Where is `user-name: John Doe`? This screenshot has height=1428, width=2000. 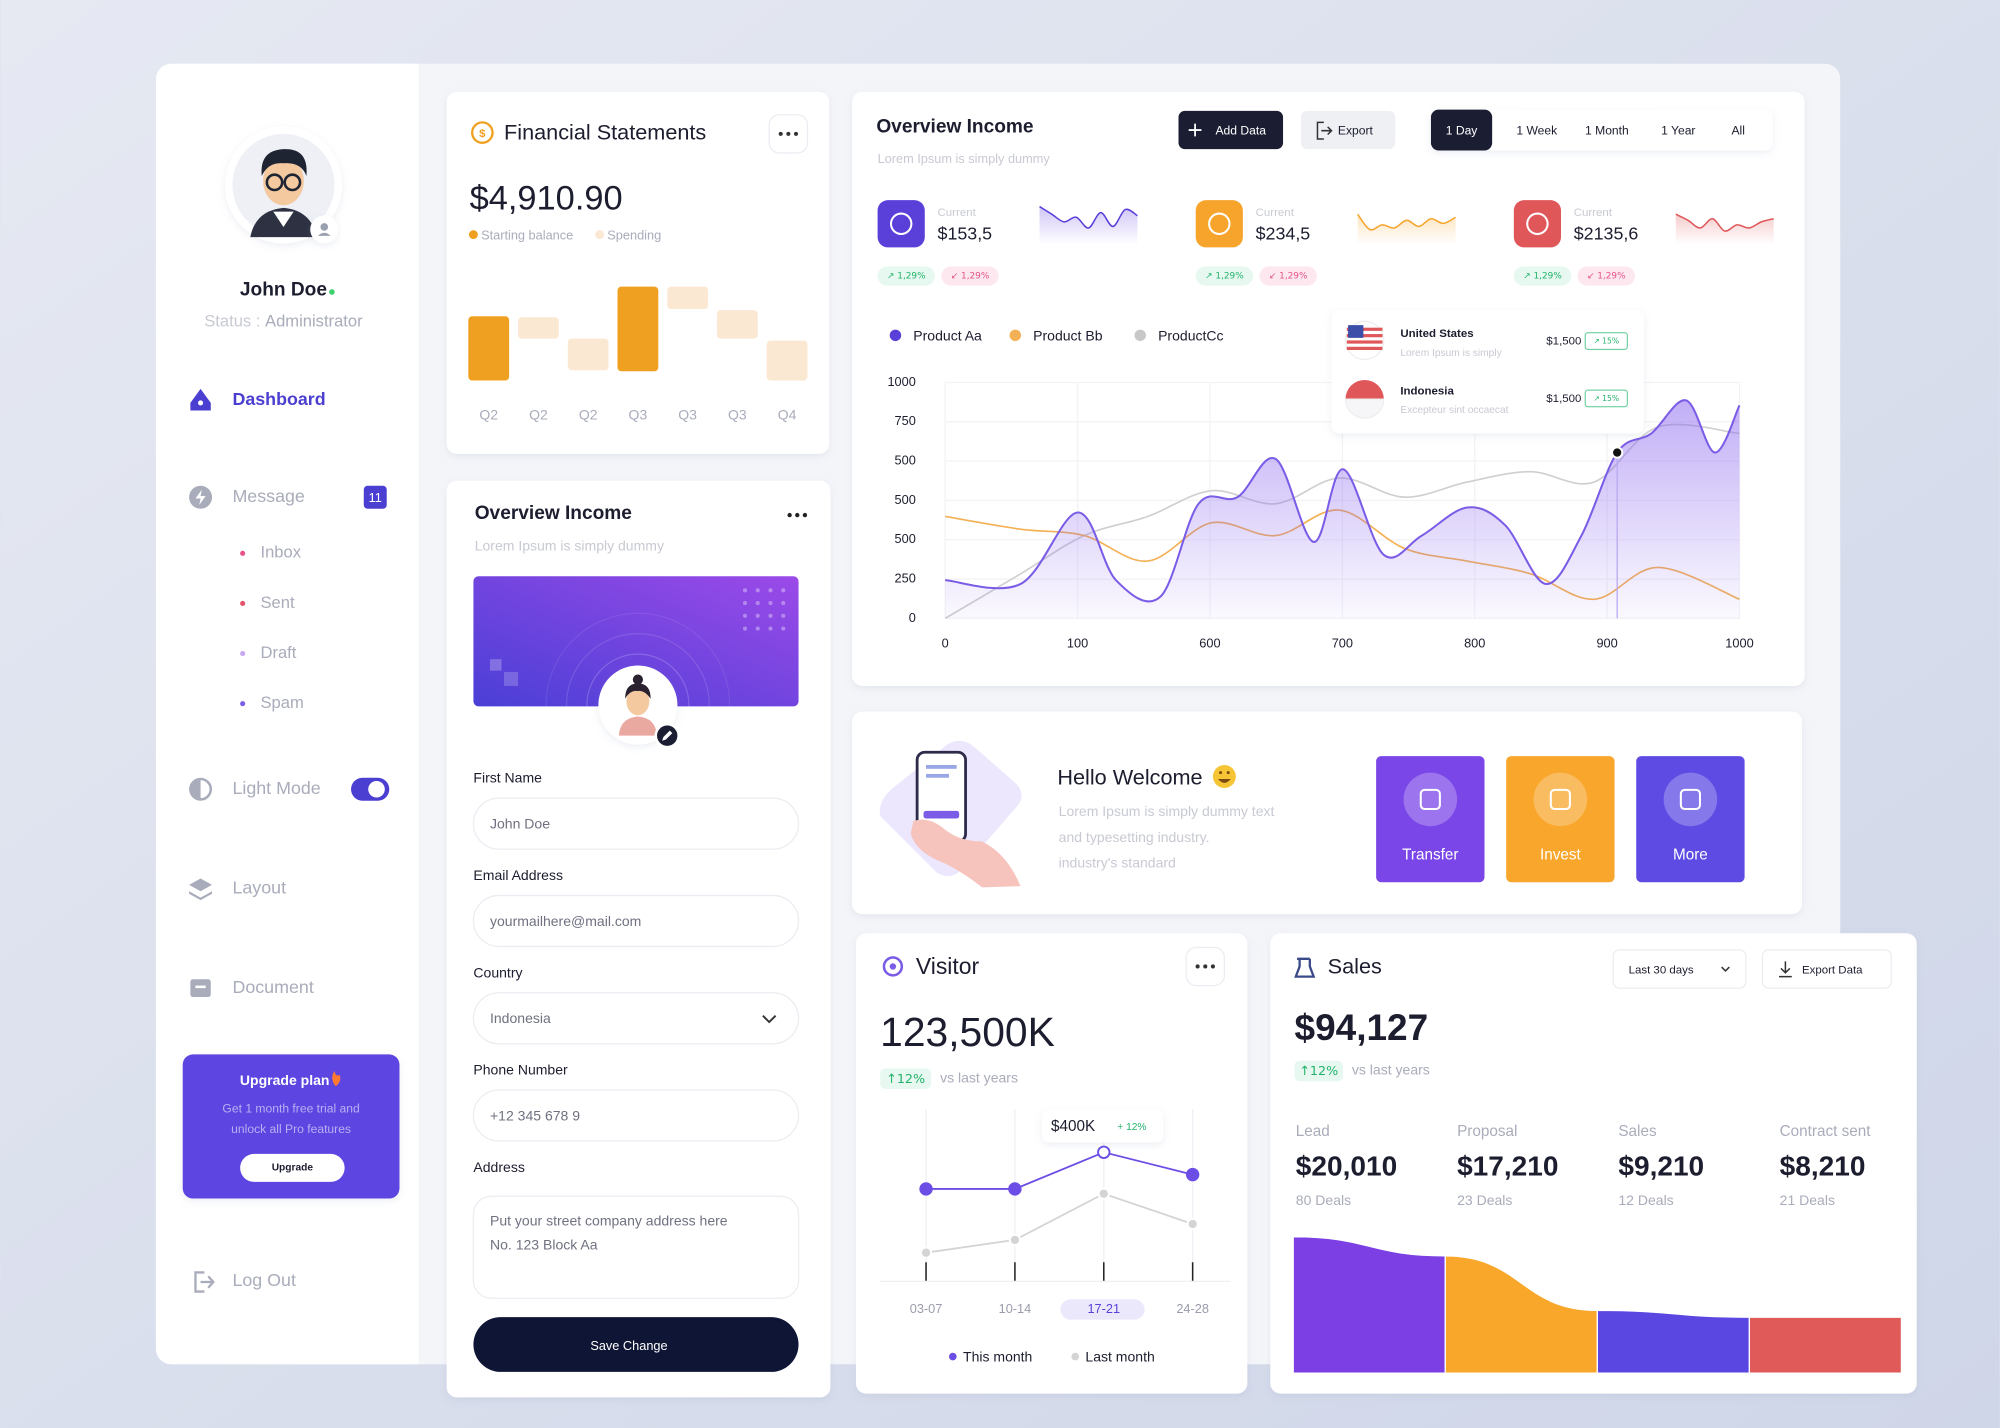
user-name: John Doe is located at coordinates (283, 290).